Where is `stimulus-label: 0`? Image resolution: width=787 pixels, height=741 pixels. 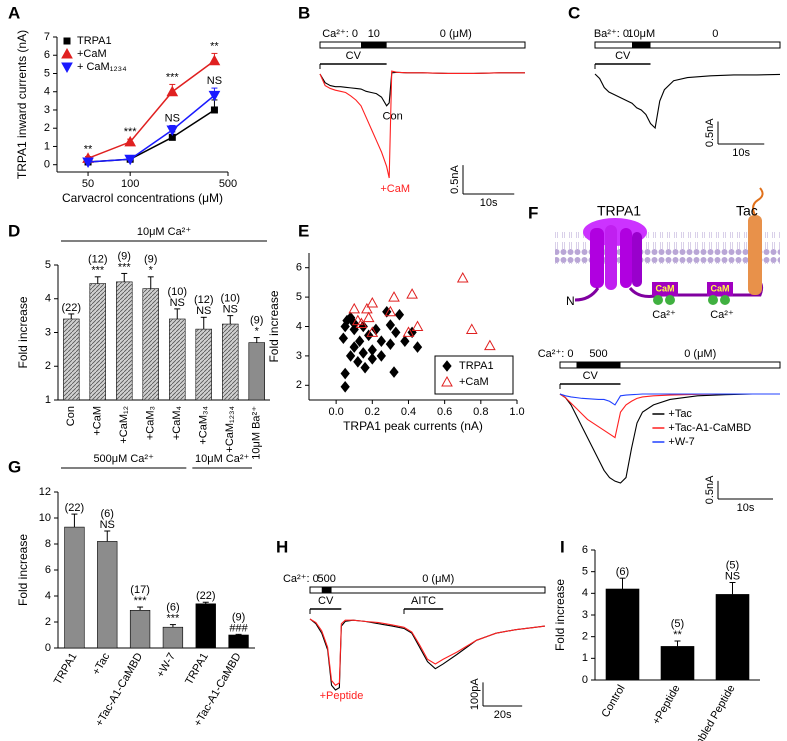 stimulus-label: 0 is located at coordinates (715, 34).